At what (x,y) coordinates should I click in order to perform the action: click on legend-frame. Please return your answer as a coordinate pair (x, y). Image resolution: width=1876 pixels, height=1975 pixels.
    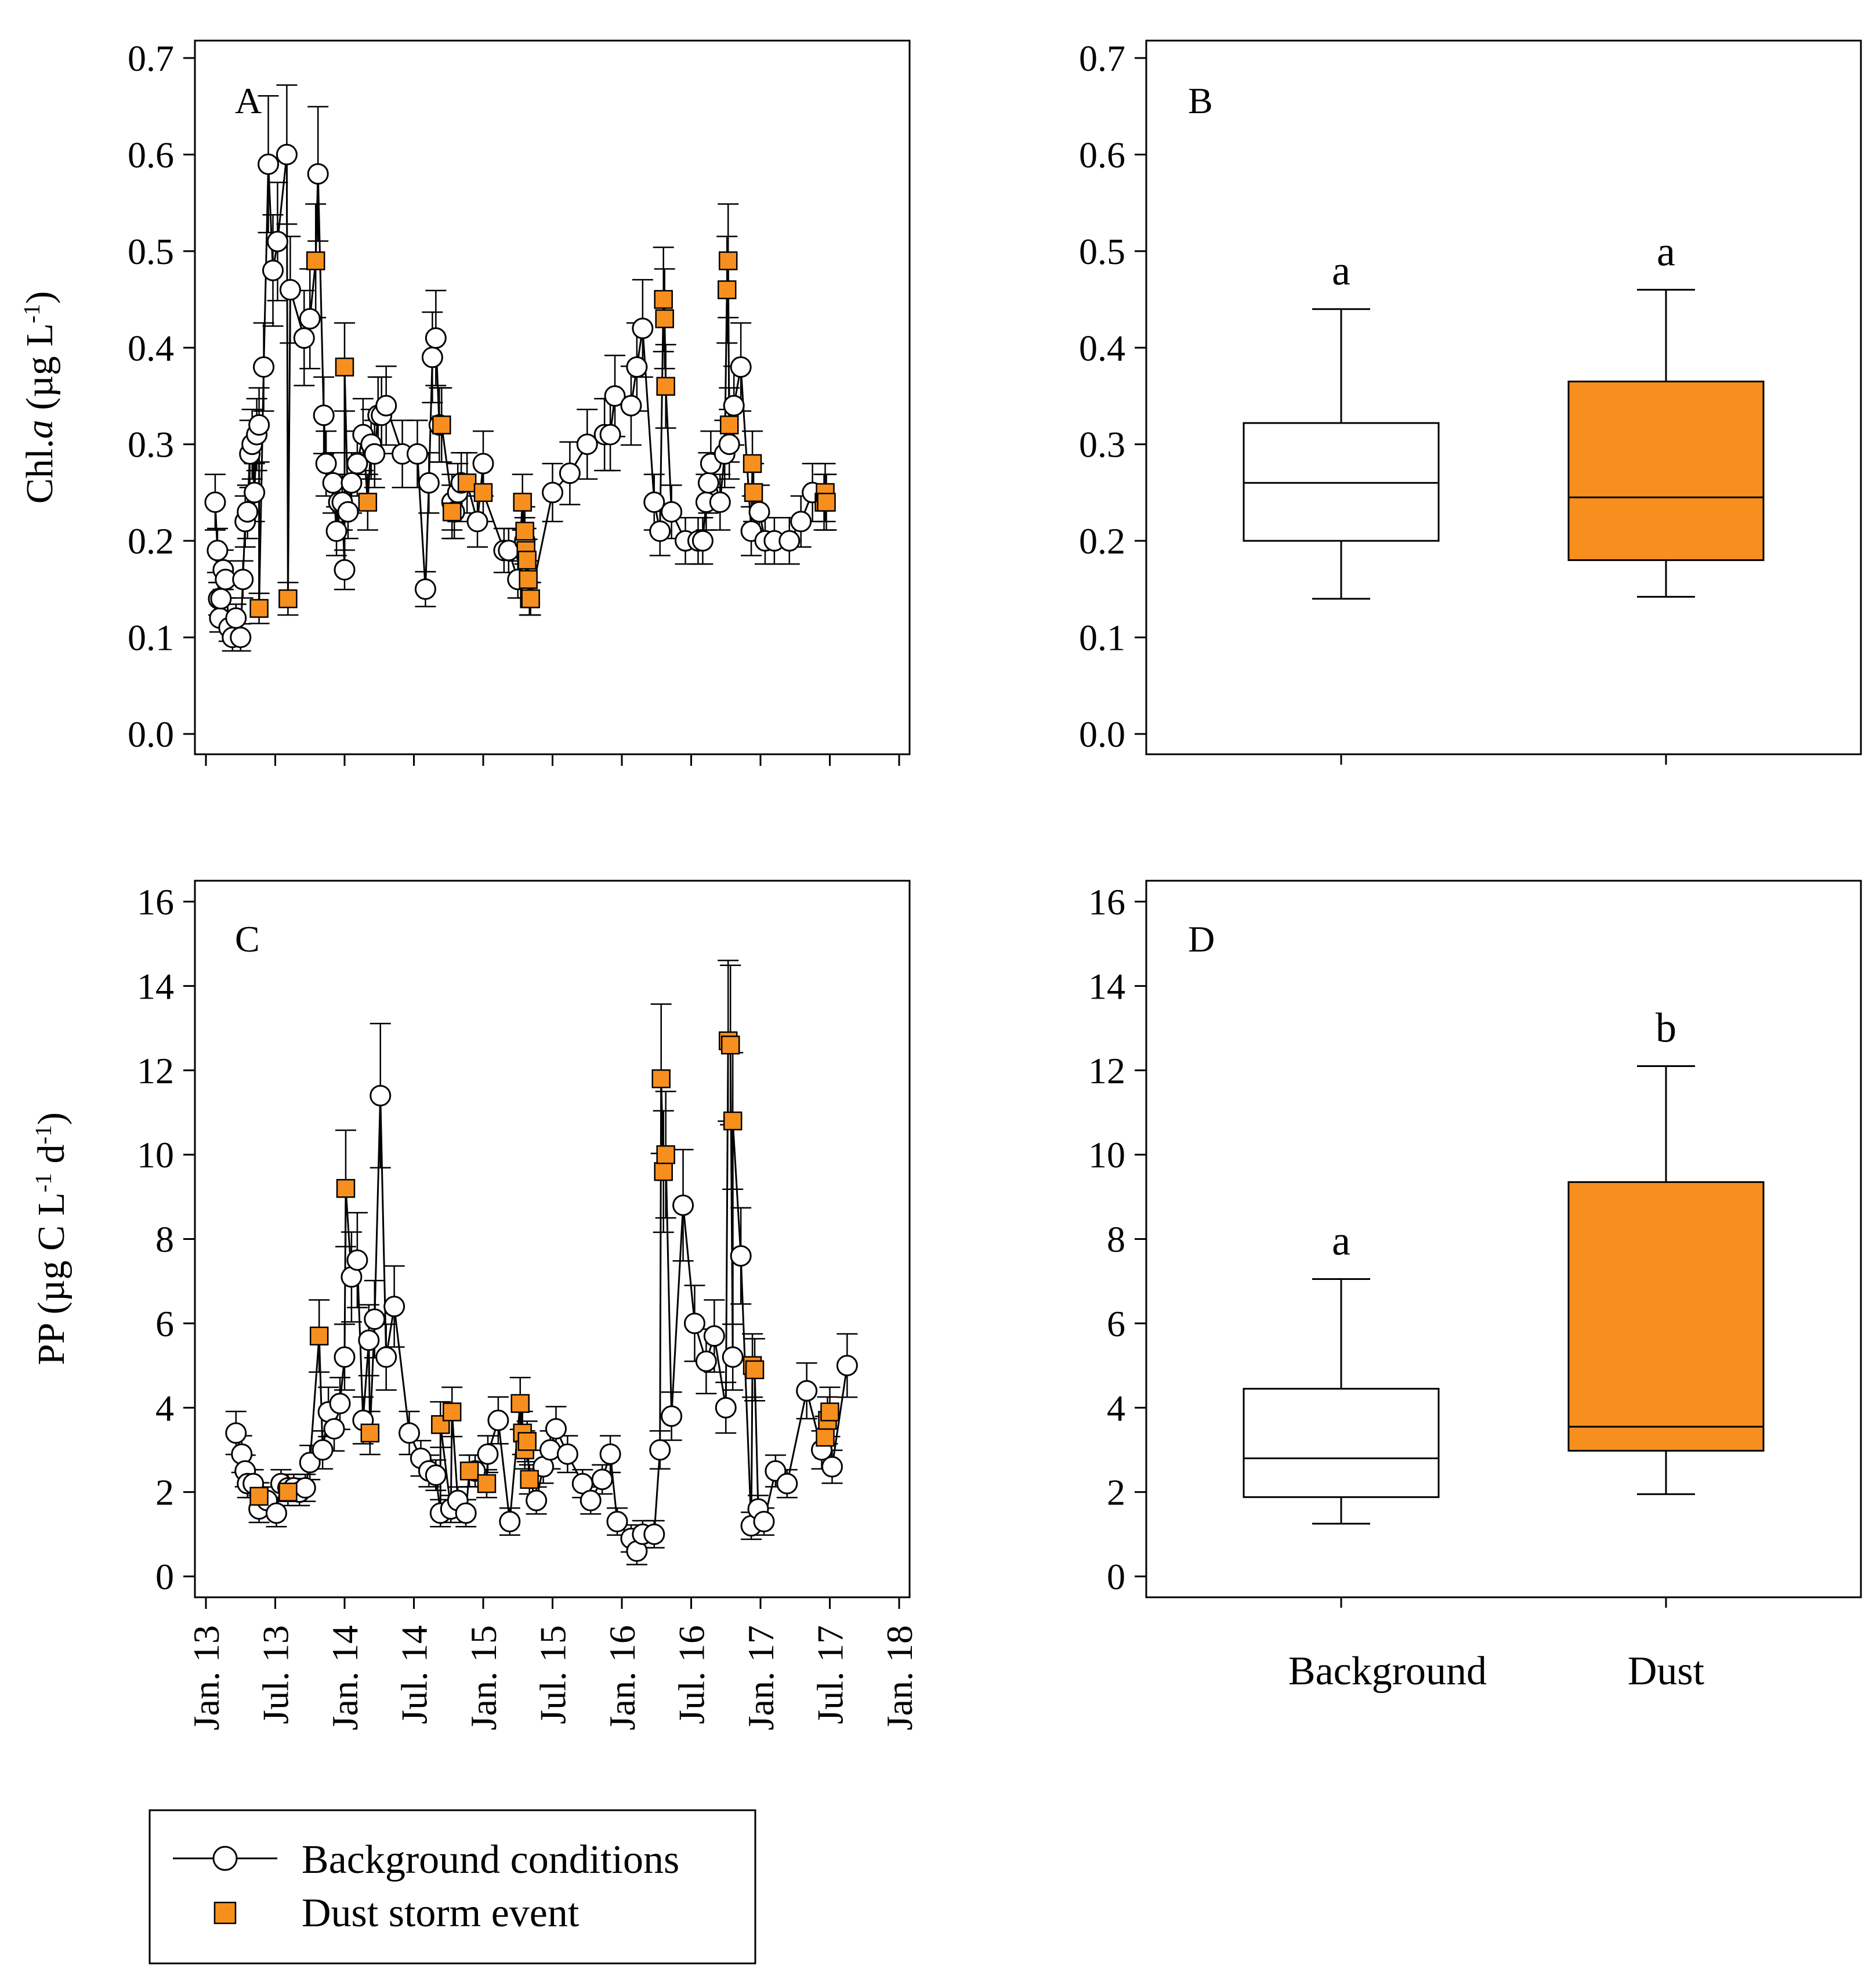
    Looking at the image, I should click on (452, 1887).